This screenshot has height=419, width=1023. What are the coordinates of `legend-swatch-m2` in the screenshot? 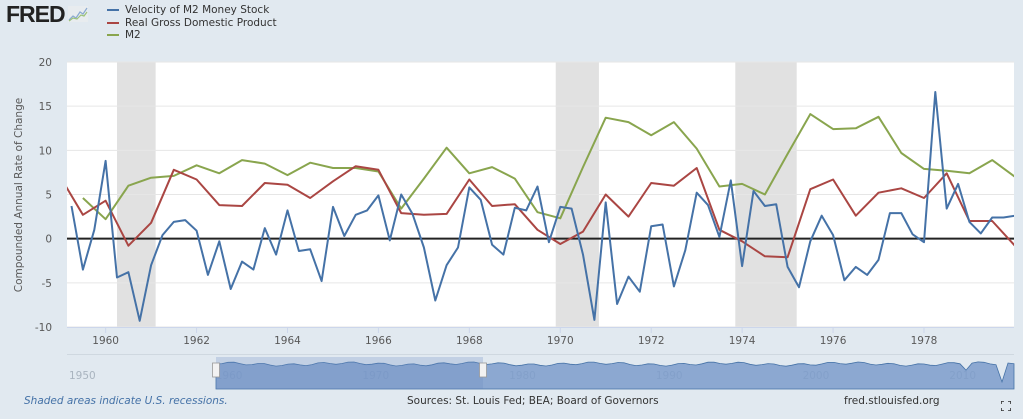 It's located at (113, 35).